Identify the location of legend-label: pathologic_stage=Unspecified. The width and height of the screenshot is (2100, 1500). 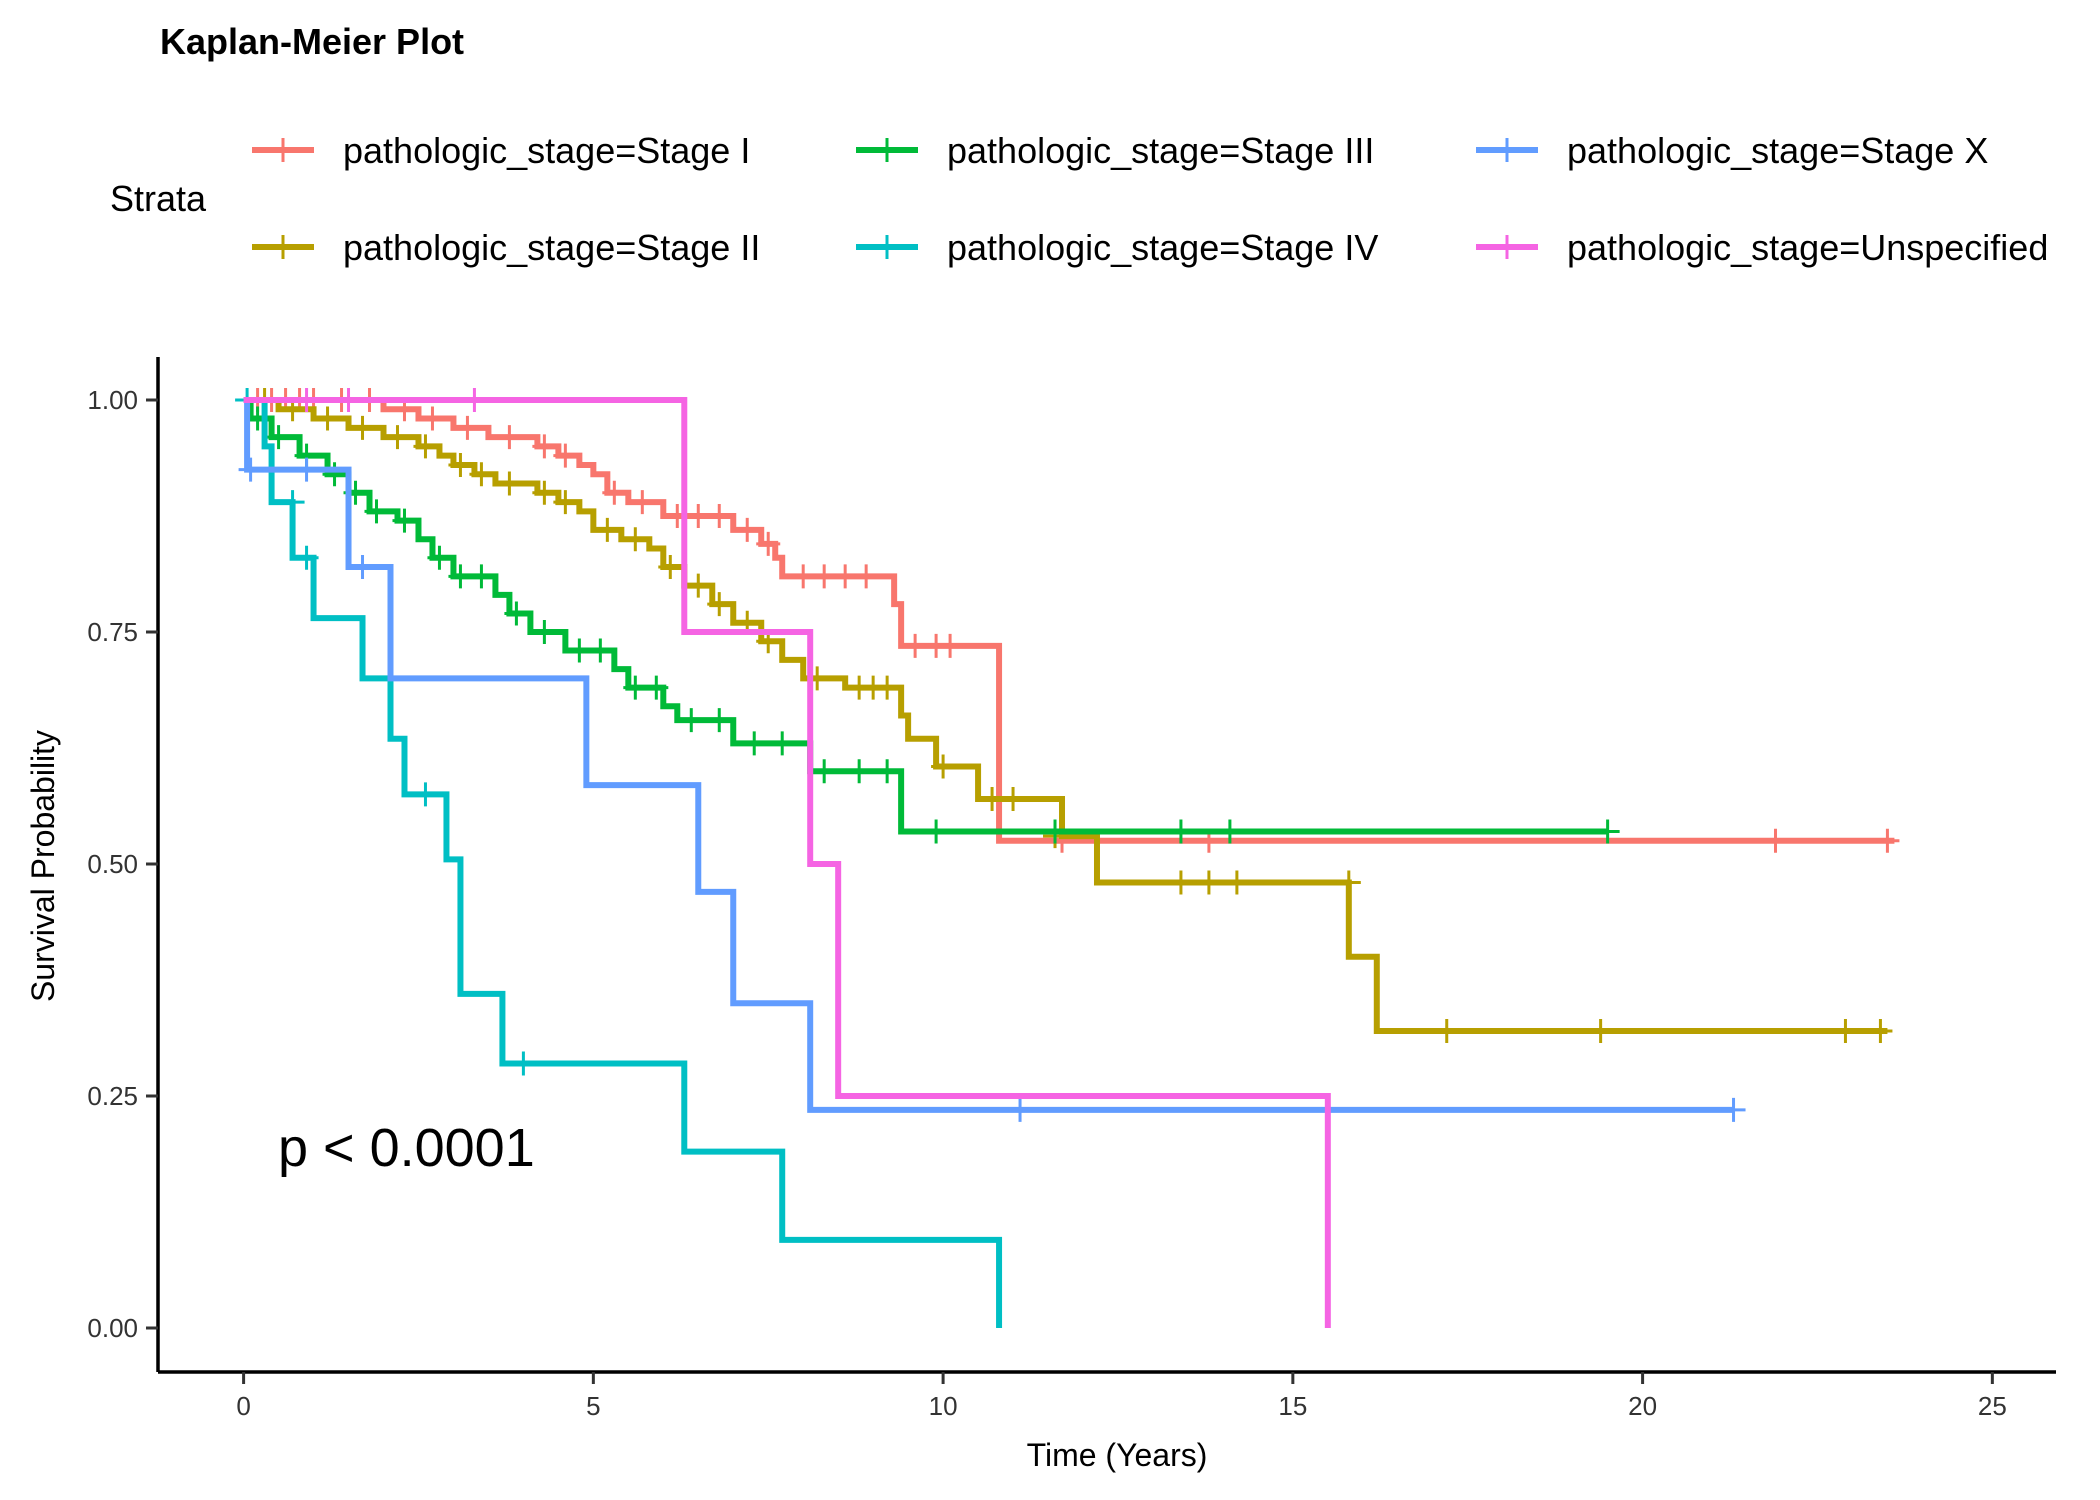
(1807, 247).